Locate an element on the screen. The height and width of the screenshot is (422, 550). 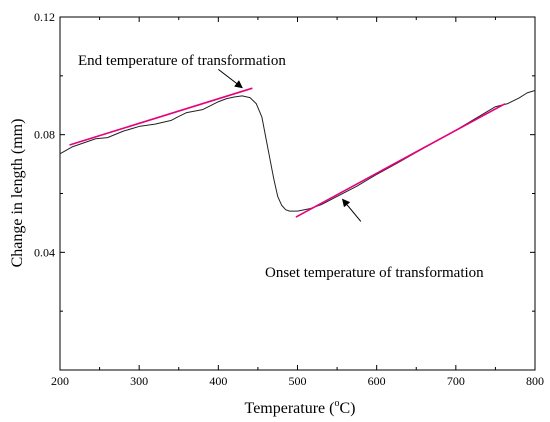
x-tick-label: 200 is located at coordinates (60, 381).